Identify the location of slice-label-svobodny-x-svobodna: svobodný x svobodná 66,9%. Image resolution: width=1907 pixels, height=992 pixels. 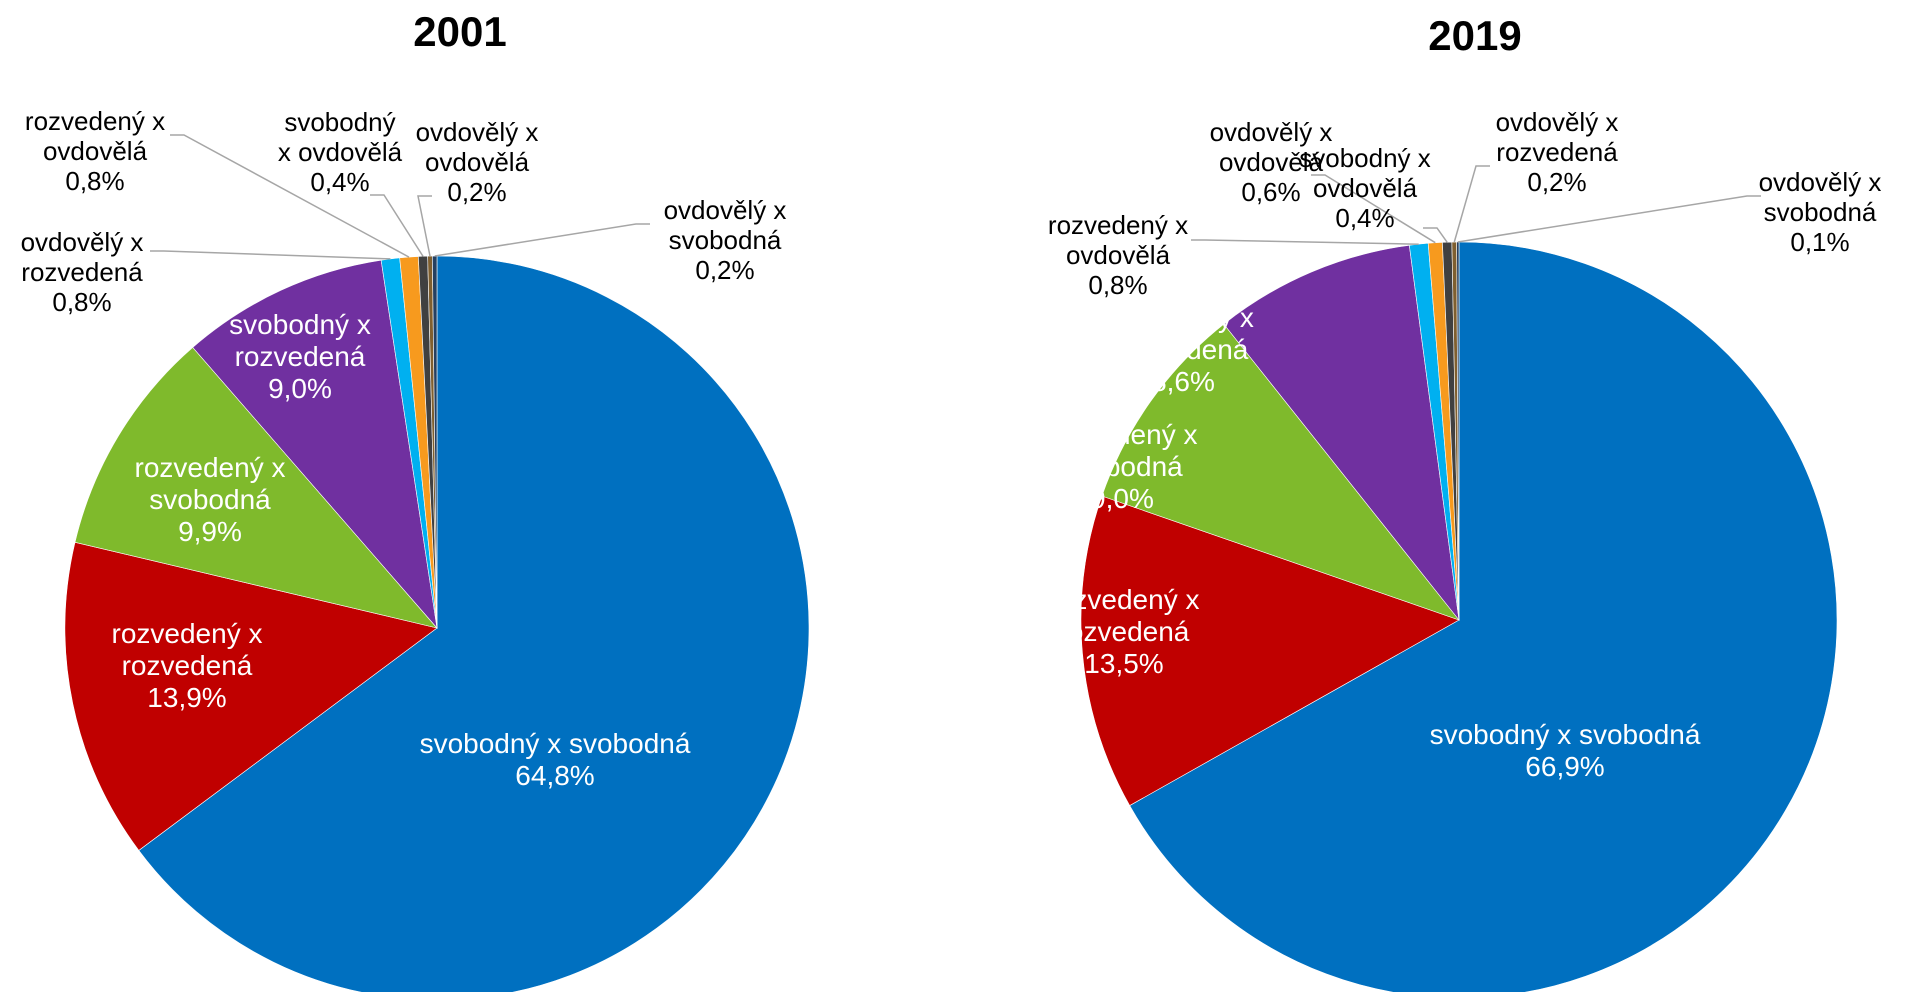
(1565, 750).